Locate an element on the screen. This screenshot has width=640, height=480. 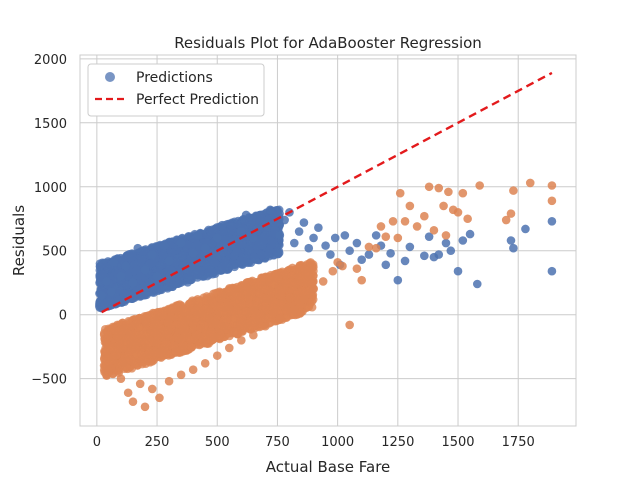
y-tick-label: −500 is located at coordinates (49, 380).